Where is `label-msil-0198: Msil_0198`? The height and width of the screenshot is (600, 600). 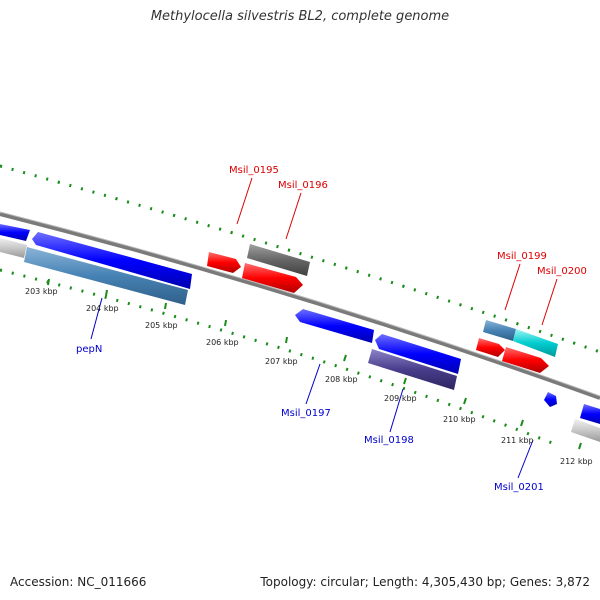
label-msil-0198: Msil_0198 is located at coordinates (389, 440).